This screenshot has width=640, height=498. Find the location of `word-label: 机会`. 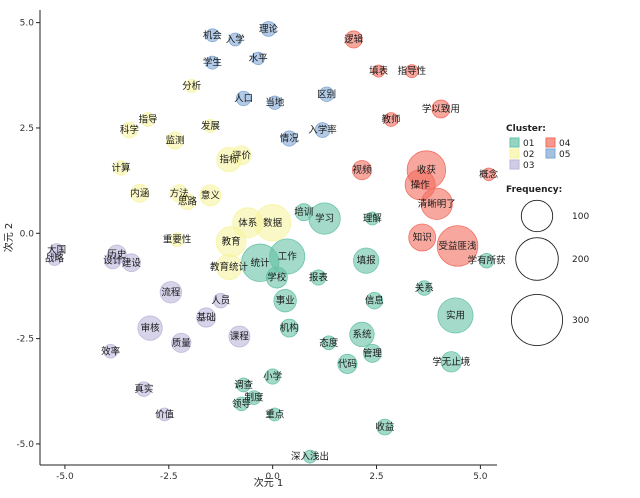

word-label: 机会 is located at coordinates (213, 35).